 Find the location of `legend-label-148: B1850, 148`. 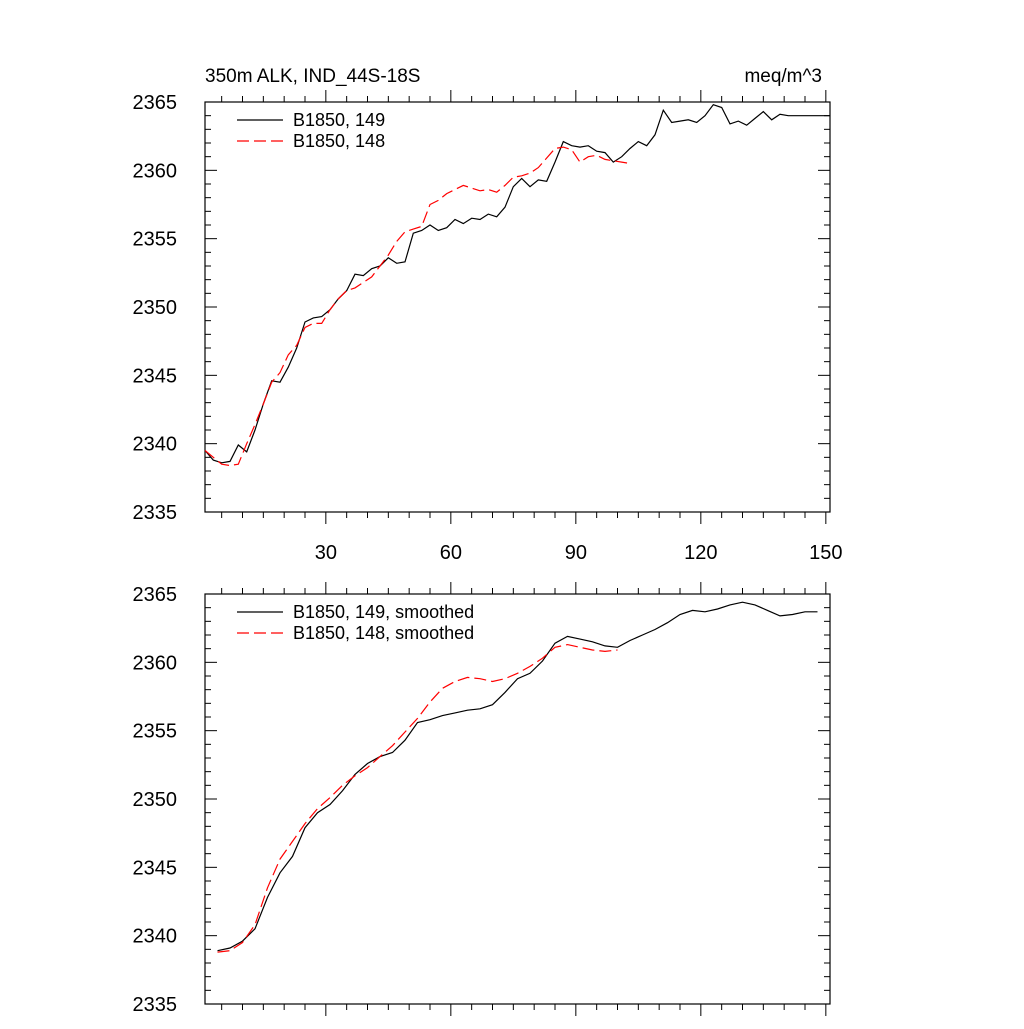

legend-label-148: B1850, 148 is located at coordinates (339, 141).